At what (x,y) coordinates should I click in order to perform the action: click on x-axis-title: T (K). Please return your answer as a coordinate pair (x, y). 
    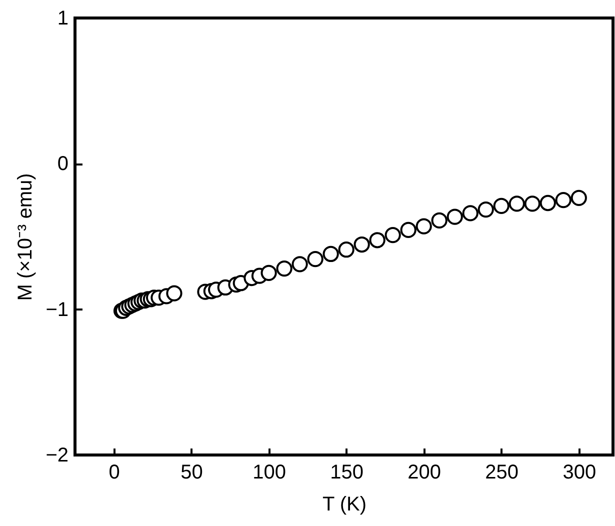
    Looking at the image, I should click on (344, 505).